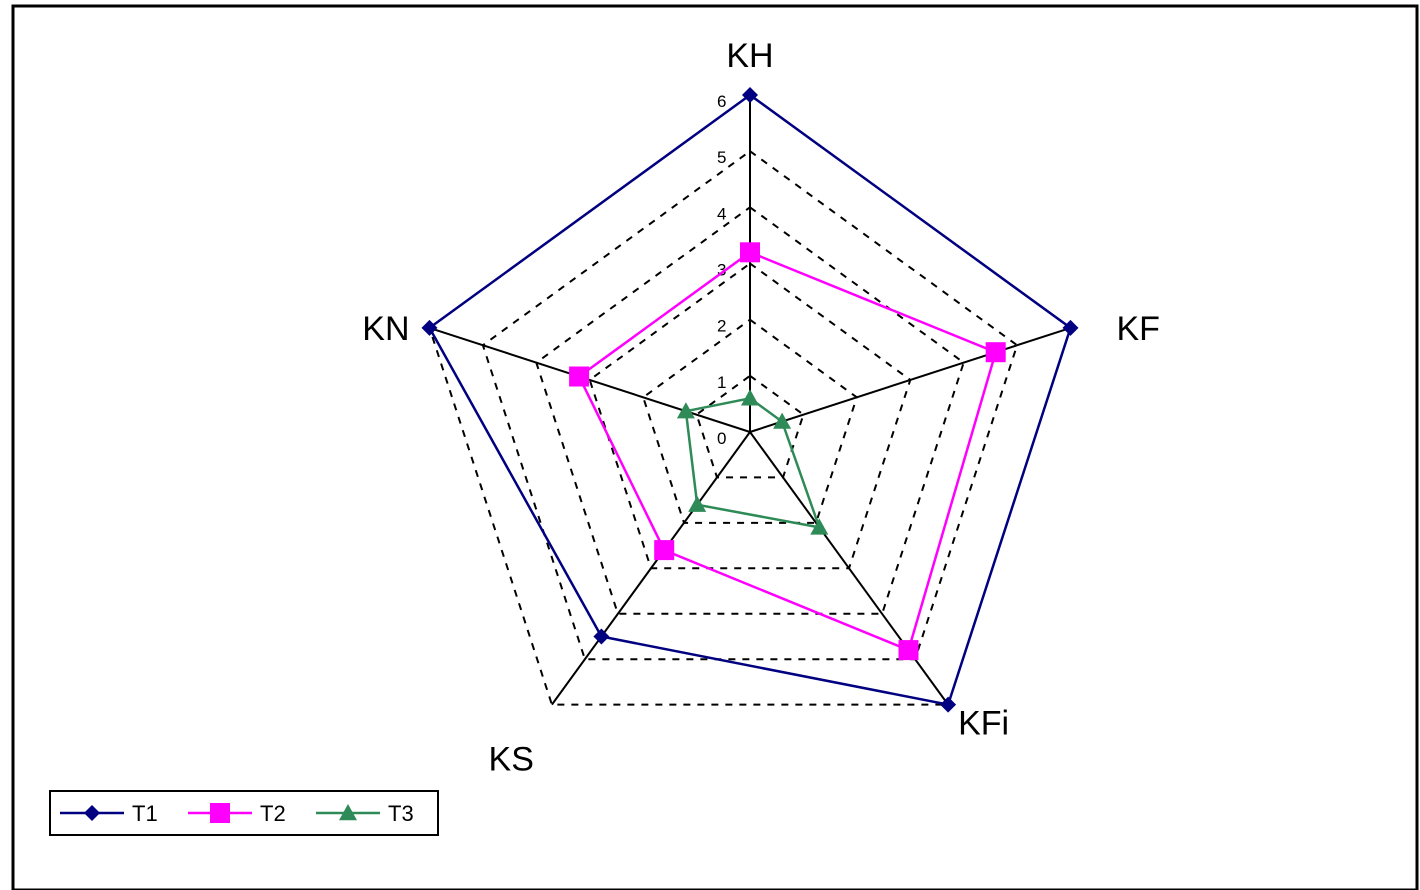 This screenshot has height=890, width=1420. I want to click on series-t2, so click(787, 451).